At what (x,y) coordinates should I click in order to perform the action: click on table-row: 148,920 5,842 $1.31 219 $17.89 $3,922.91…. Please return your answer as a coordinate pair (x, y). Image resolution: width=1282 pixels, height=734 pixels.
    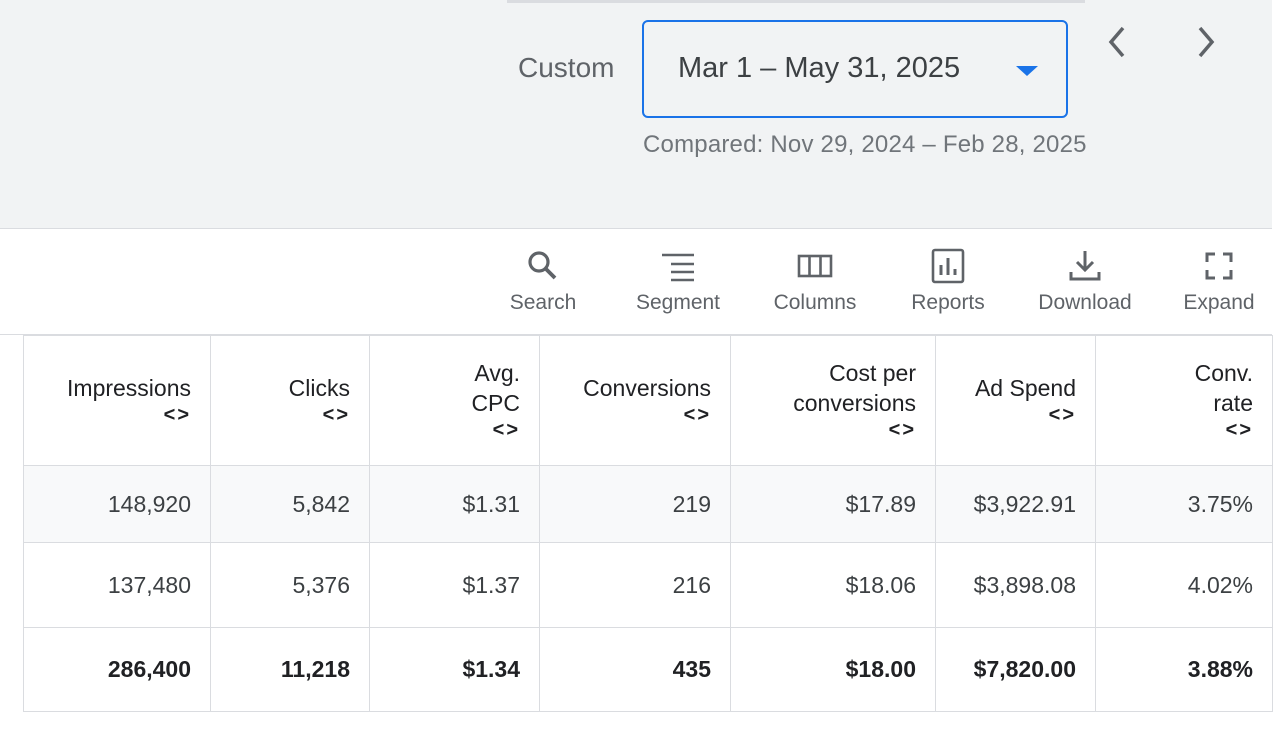
    Looking at the image, I should click on (648, 504).